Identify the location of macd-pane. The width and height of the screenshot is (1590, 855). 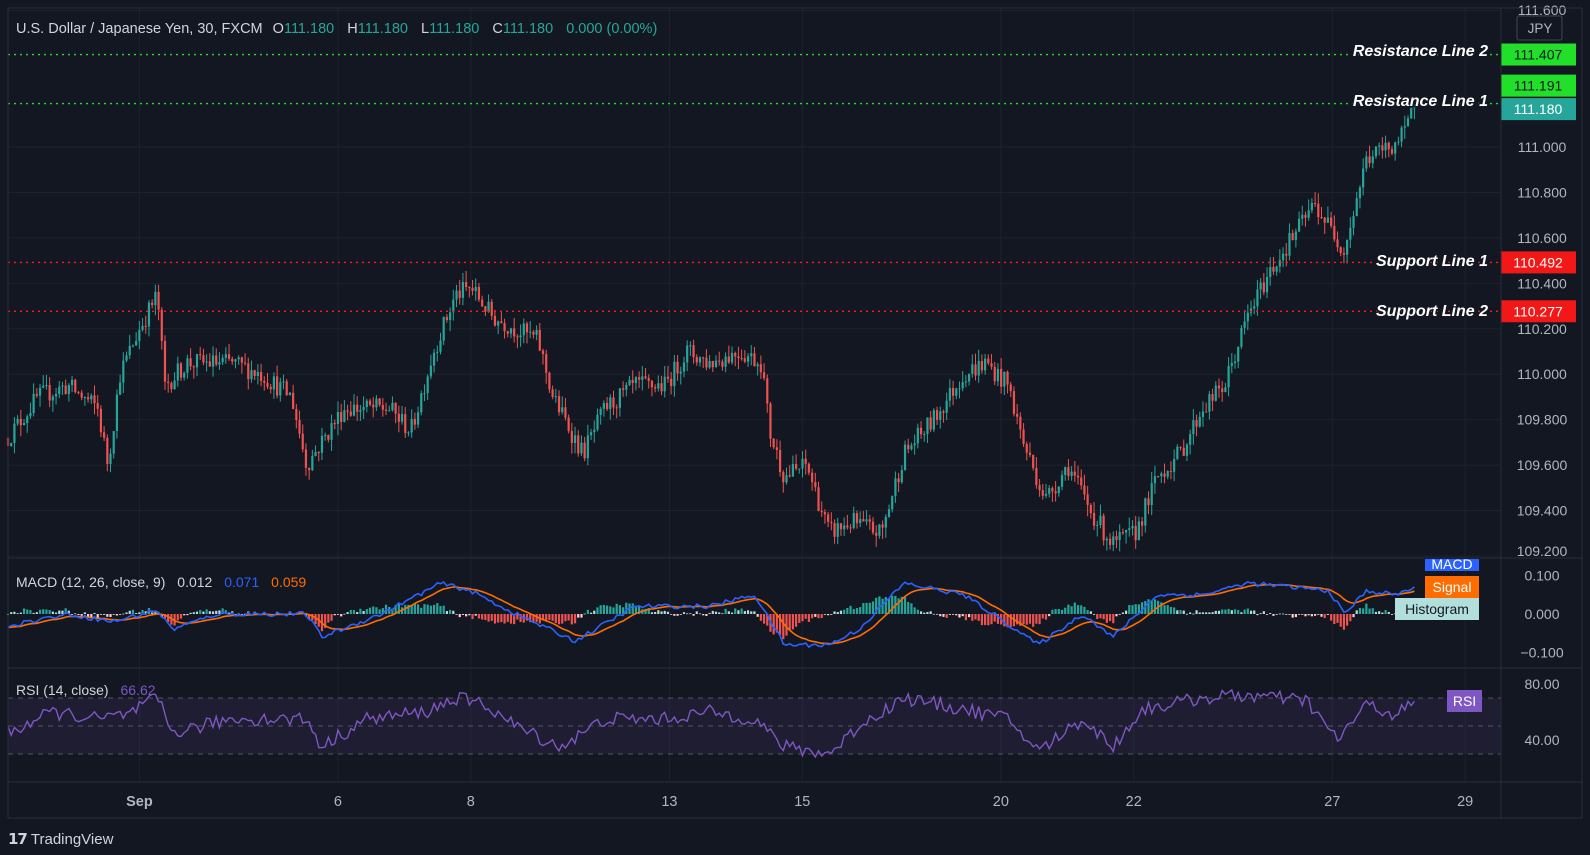
(711, 614).